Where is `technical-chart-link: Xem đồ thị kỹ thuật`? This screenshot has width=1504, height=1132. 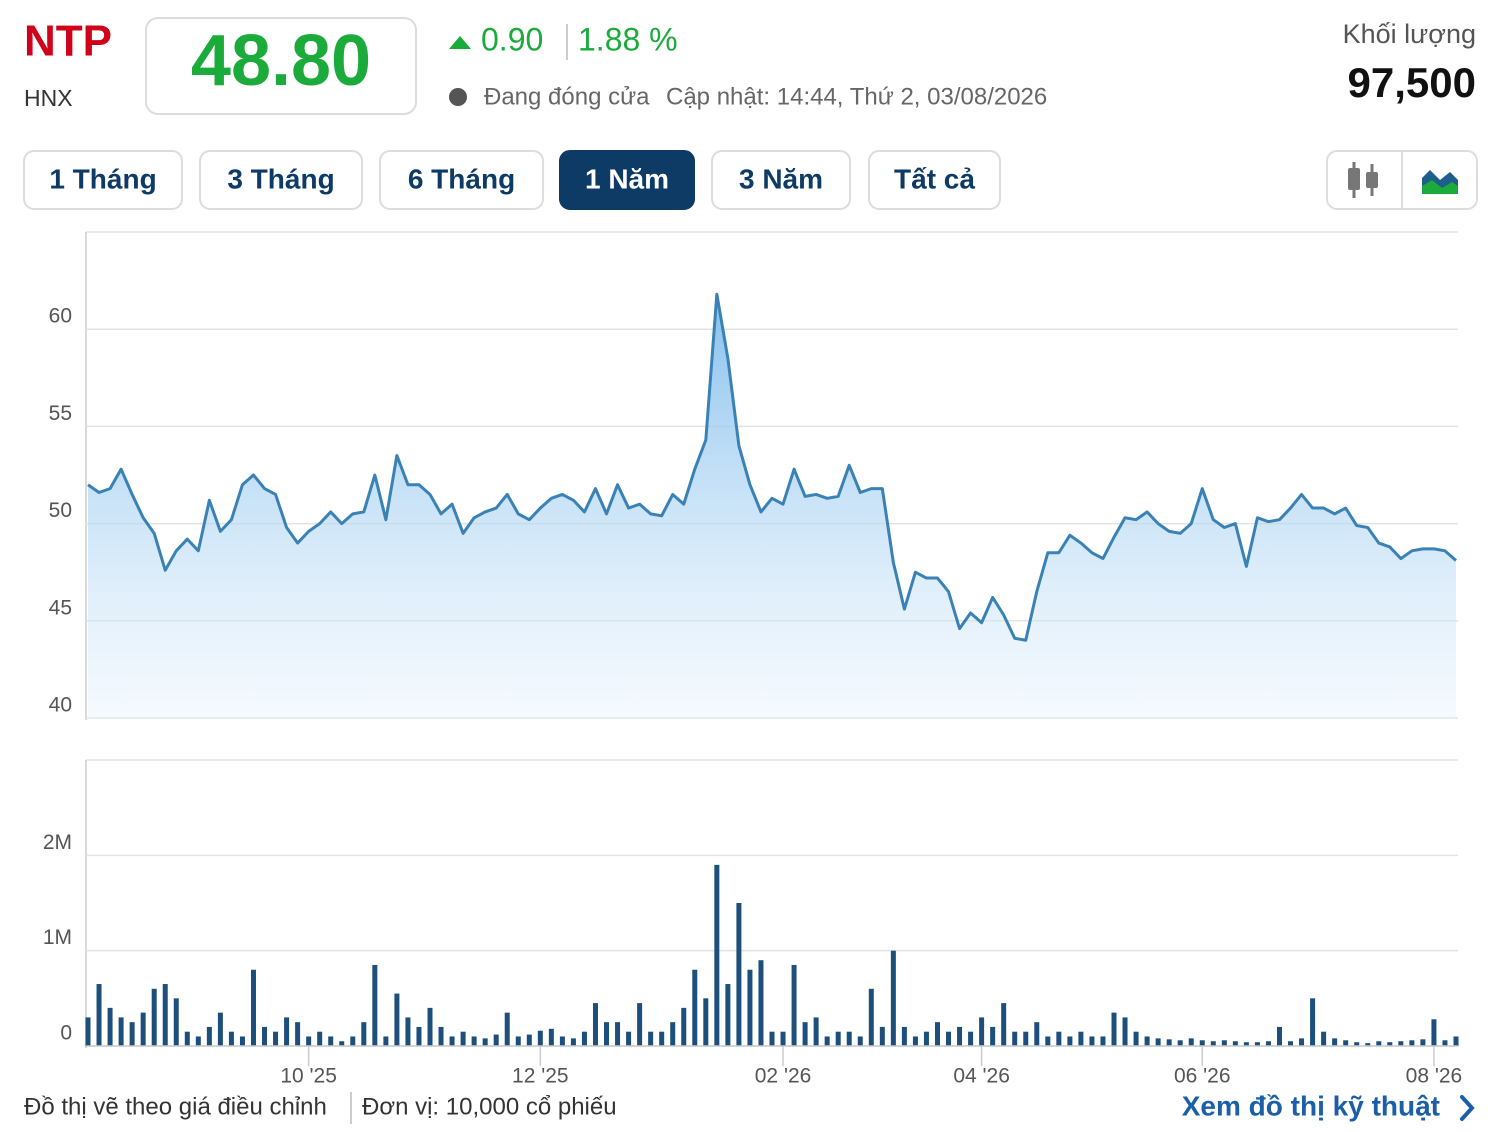
technical-chart-link: Xem đồ thị kỹ thuật is located at coordinates (1311, 1105).